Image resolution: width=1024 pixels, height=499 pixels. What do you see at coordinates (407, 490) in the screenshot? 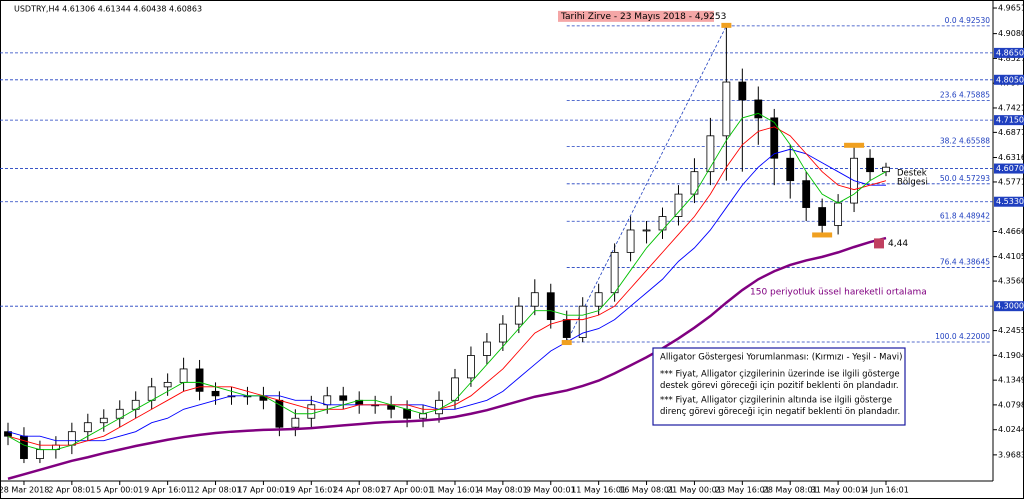
I see `x-tick-label: 27 Apr 00:01` at bounding box center [407, 490].